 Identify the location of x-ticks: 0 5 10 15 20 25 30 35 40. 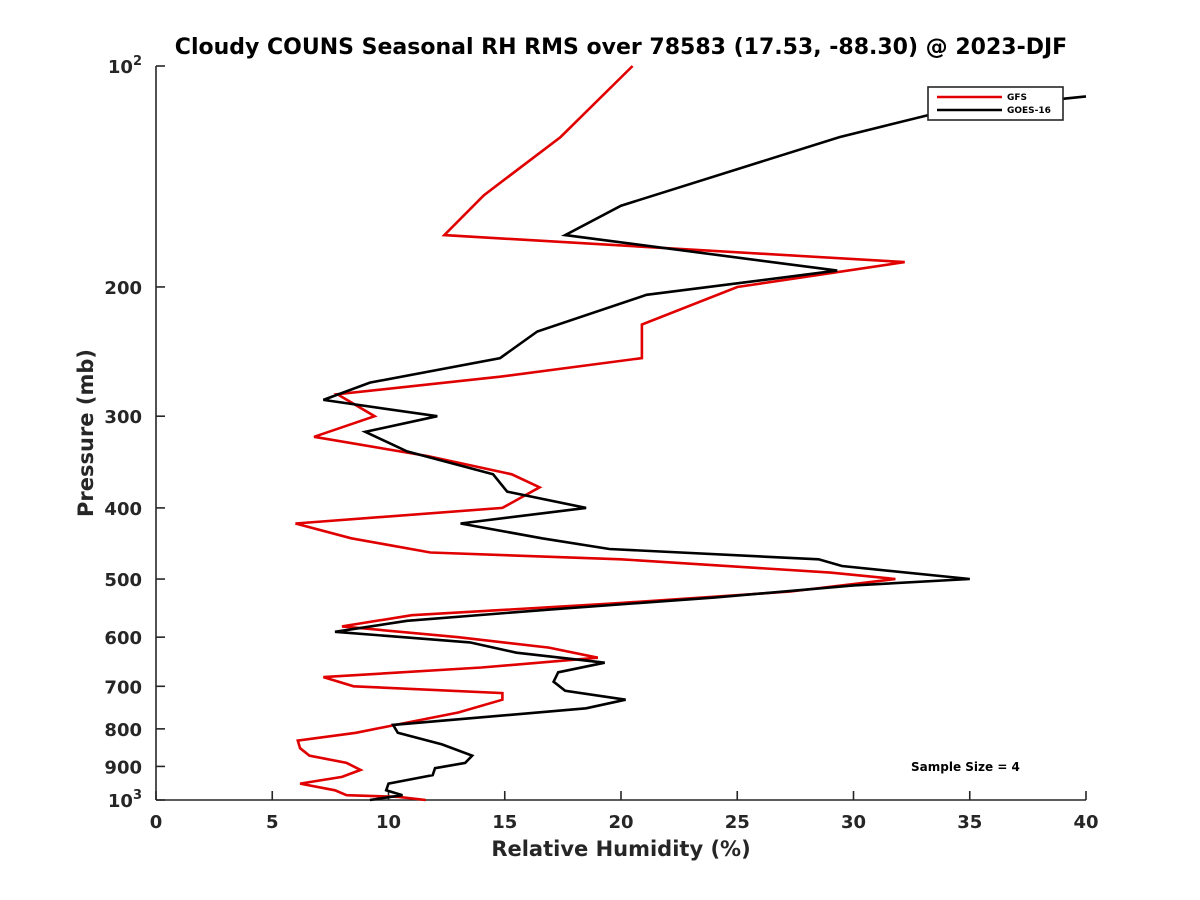
(624, 812).